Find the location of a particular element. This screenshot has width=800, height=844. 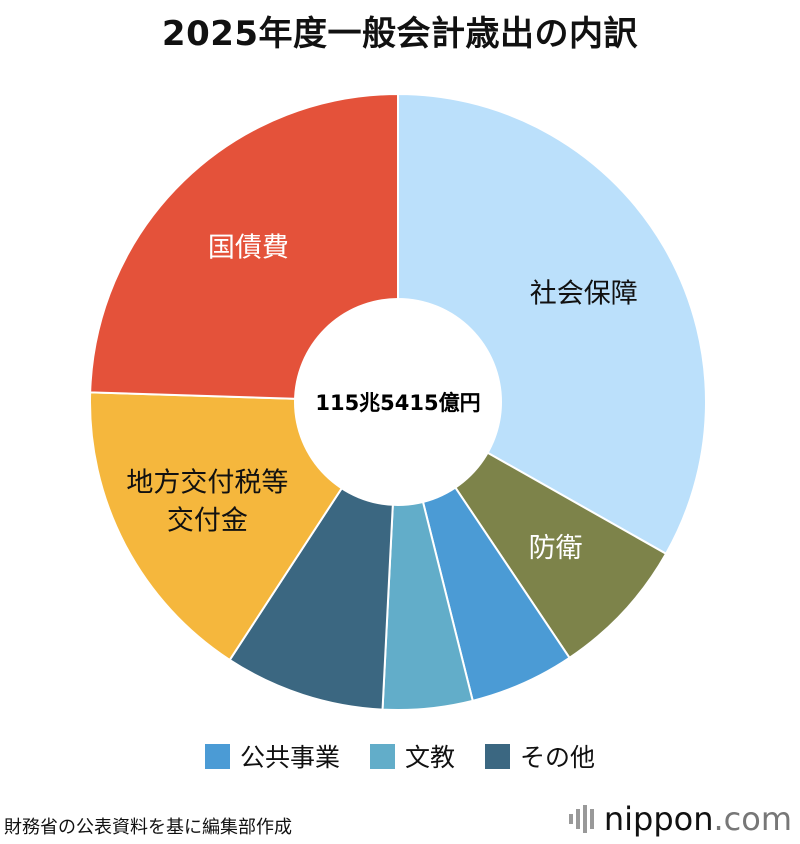

slice-label: 社会保障 is located at coordinates (584, 294).